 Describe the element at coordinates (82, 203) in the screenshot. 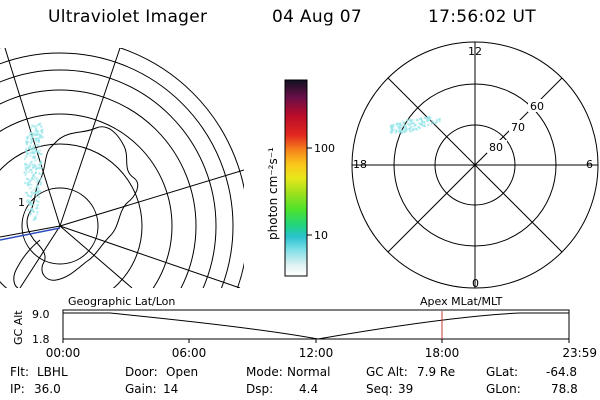

I see `antarctica-coastline` at that location.